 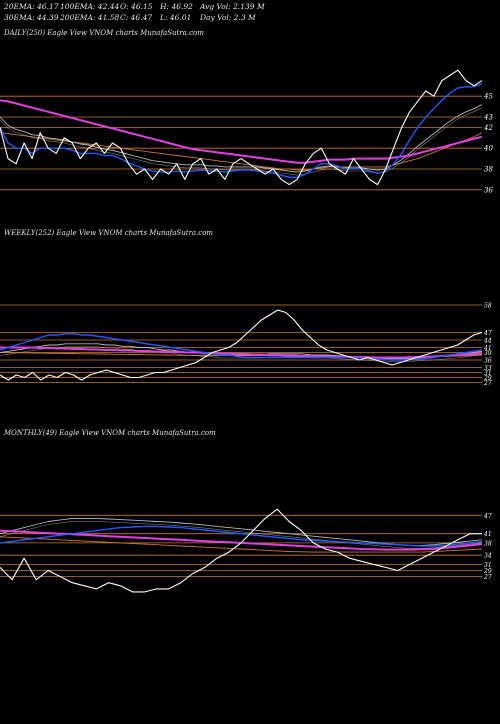 I want to click on weekly-ema_fast-line, so click(x=241, y=347).